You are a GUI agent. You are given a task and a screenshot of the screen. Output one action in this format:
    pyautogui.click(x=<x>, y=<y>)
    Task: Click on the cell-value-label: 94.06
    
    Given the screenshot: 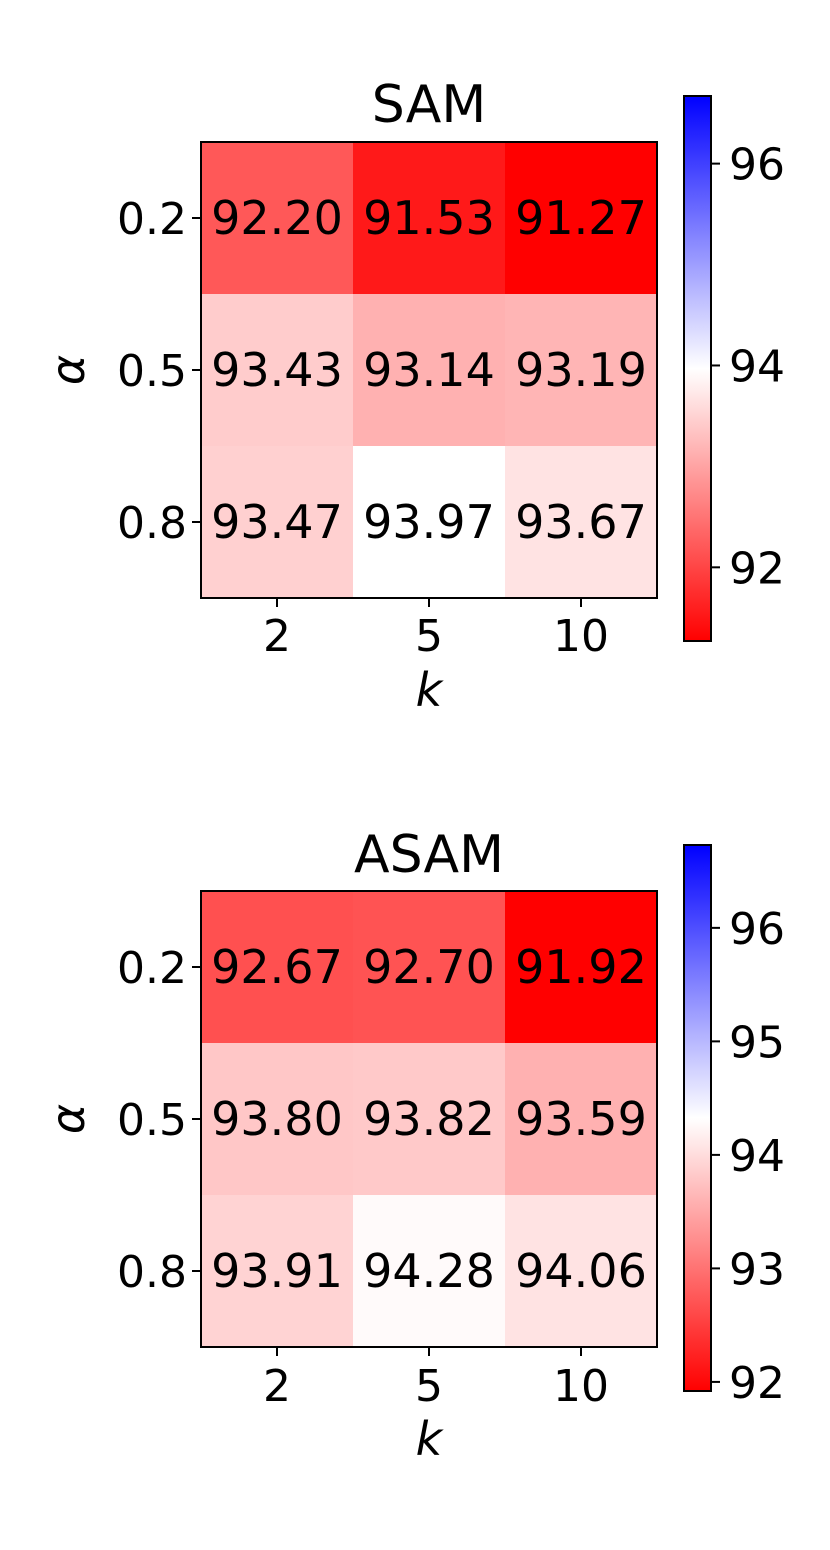 What is the action you would take?
    pyautogui.click(x=581, y=1271)
    